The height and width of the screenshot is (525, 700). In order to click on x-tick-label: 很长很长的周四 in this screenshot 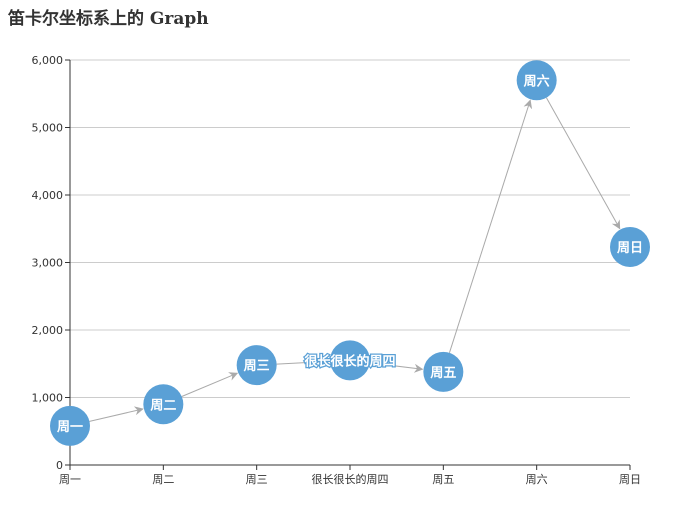, I will do `click(350, 479)`.